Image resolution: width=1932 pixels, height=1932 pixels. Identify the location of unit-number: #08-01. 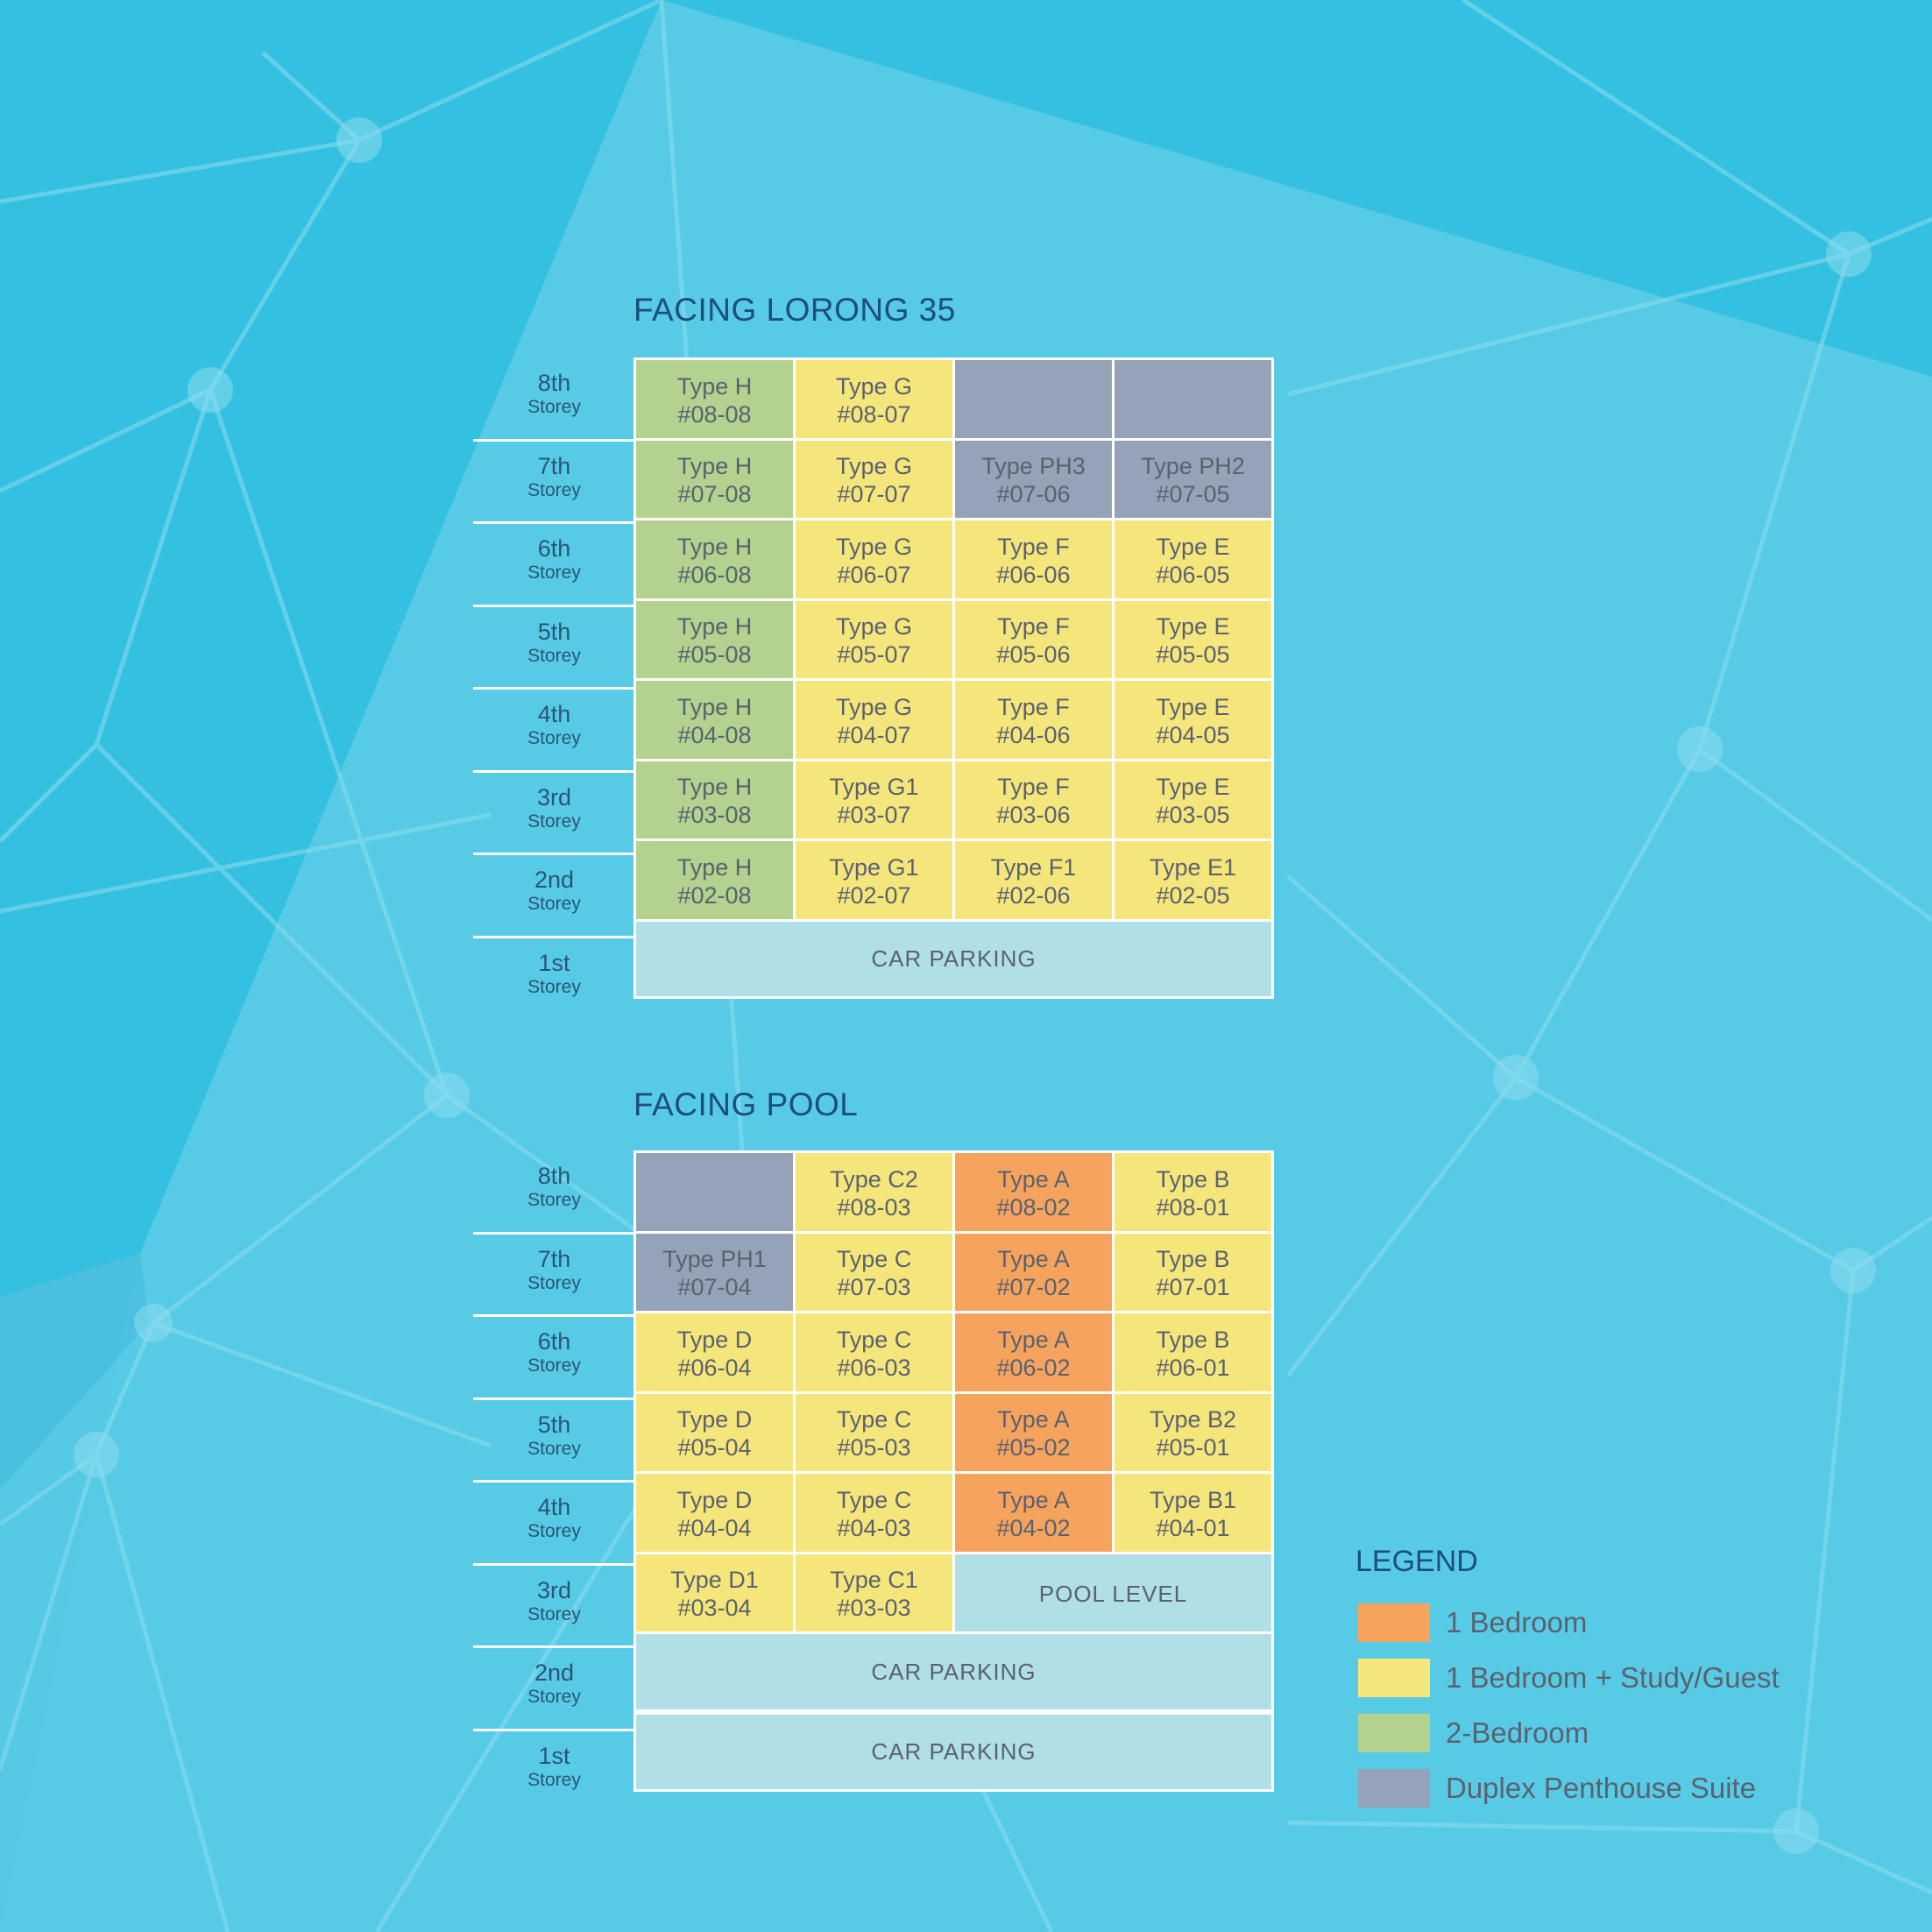
(1193, 1207).